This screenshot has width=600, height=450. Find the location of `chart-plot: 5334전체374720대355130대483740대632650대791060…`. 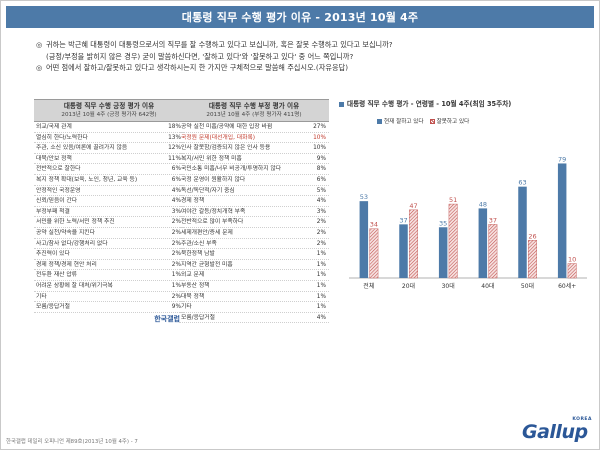

chart-plot: 5334전체374720대355130대483740대632650대791060… is located at coordinates (468, 222).